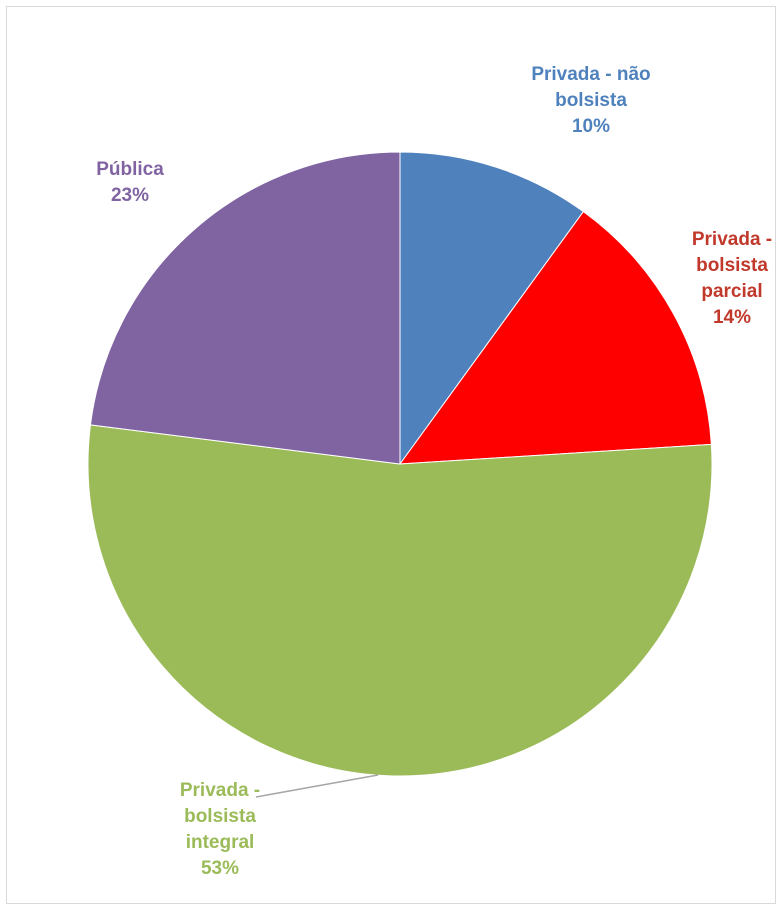  I want to click on slice-label-line: integral, so click(220, 842).